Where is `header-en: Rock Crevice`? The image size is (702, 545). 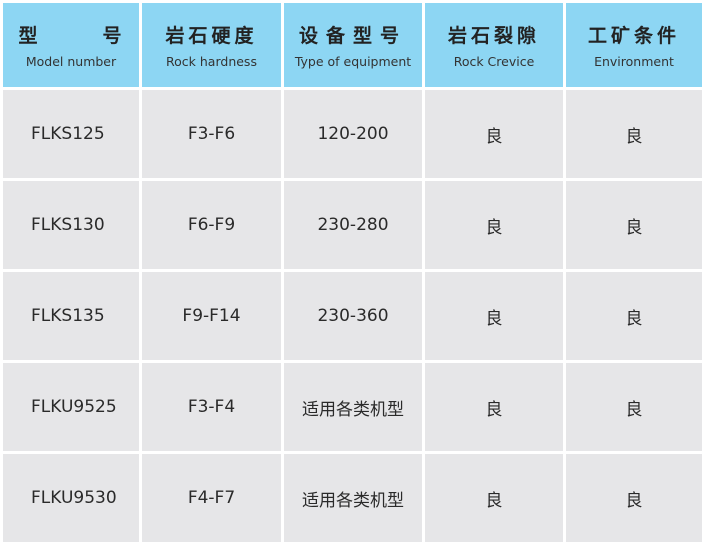
header-en: Rock Crevice is located at coordinates (494, 61).